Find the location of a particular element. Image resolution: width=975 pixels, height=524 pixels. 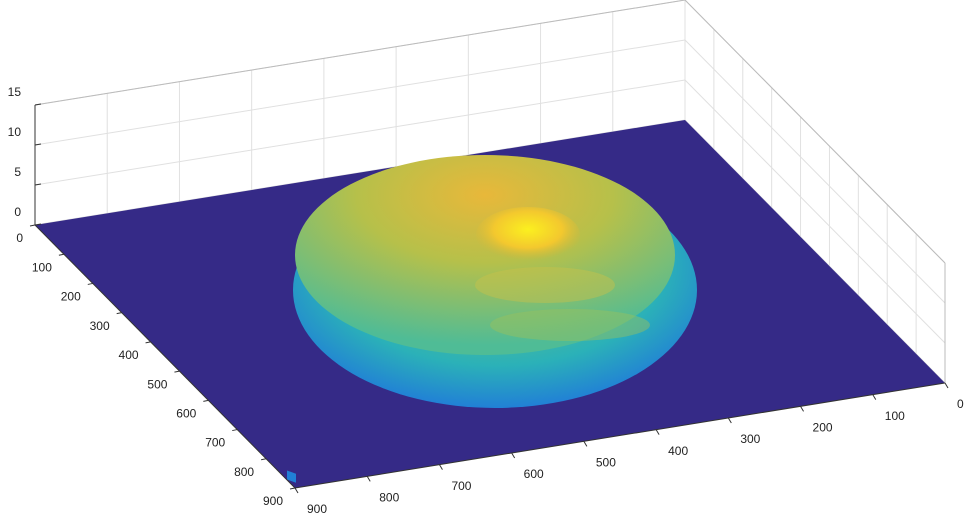

x-axis is located at coordinates (620, 435).